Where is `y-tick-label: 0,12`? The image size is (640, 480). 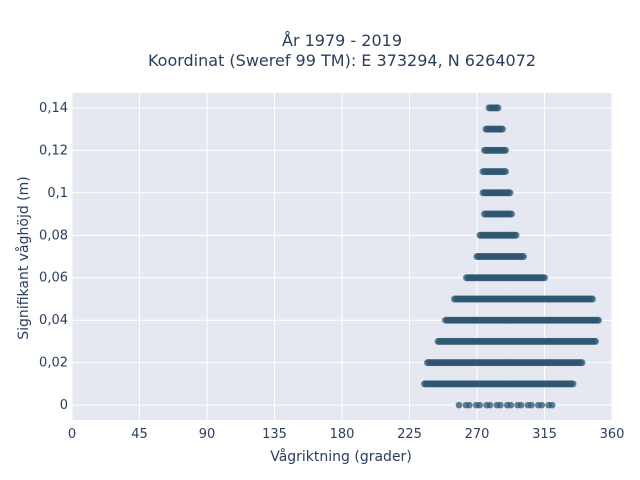 y-tick-label: 0,12 is located at coordinates (53, 150).